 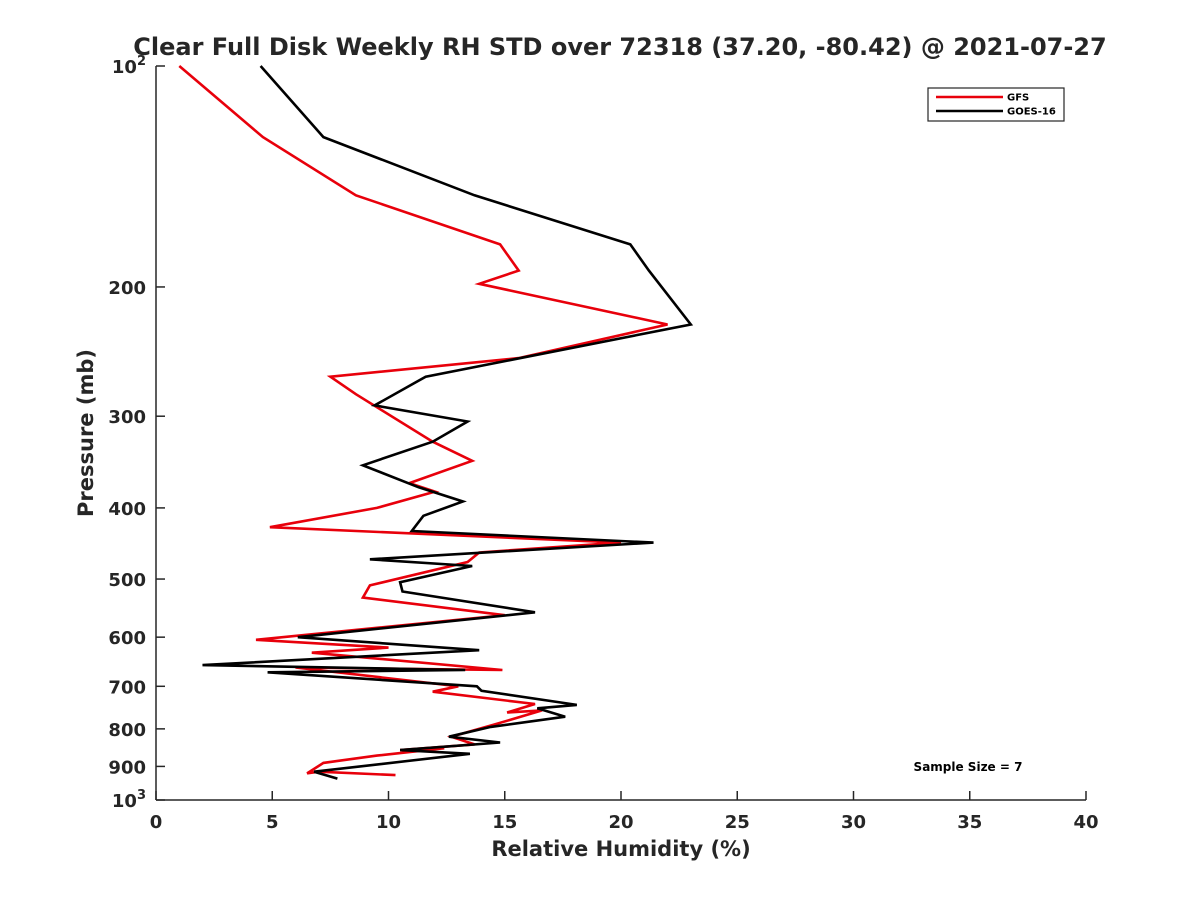 I want to click on y-tick-label: 500, so click(x=127, y=580).